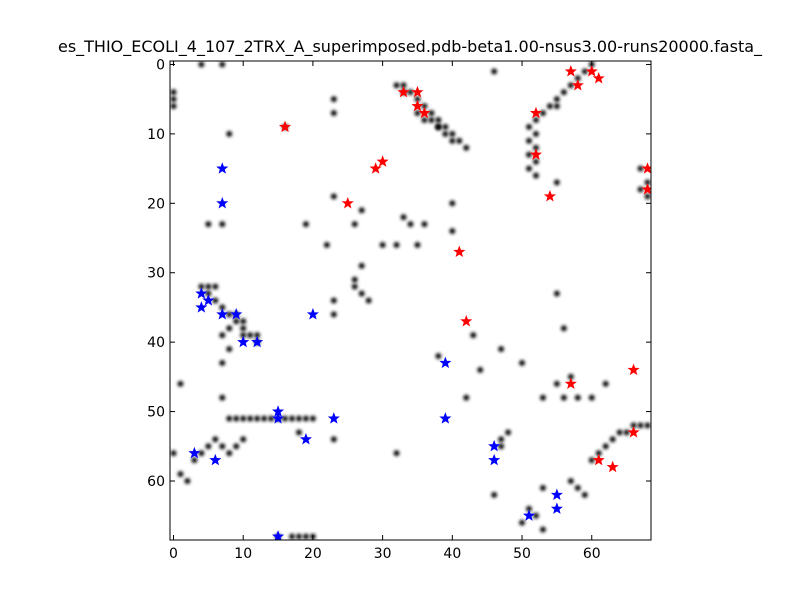  What do you see at coordinates (156, 135) in the screenshot?
I see `y-tick-label: 10` at bounding box center [156, 135].